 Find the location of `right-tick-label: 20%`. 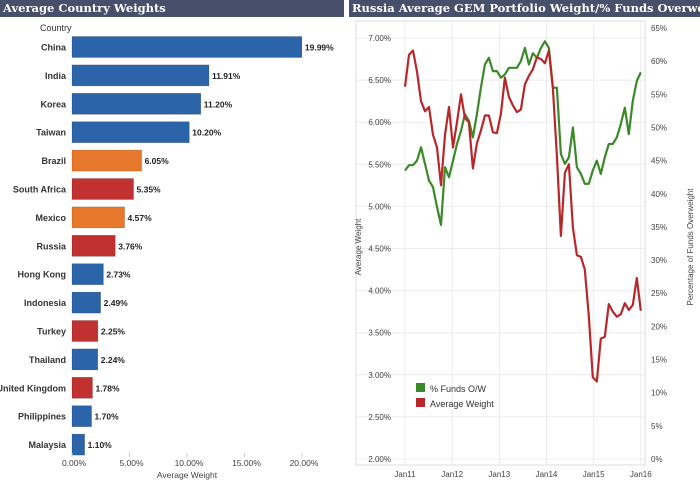

right-tick-label: 20% is located at coordinates (659, 326).